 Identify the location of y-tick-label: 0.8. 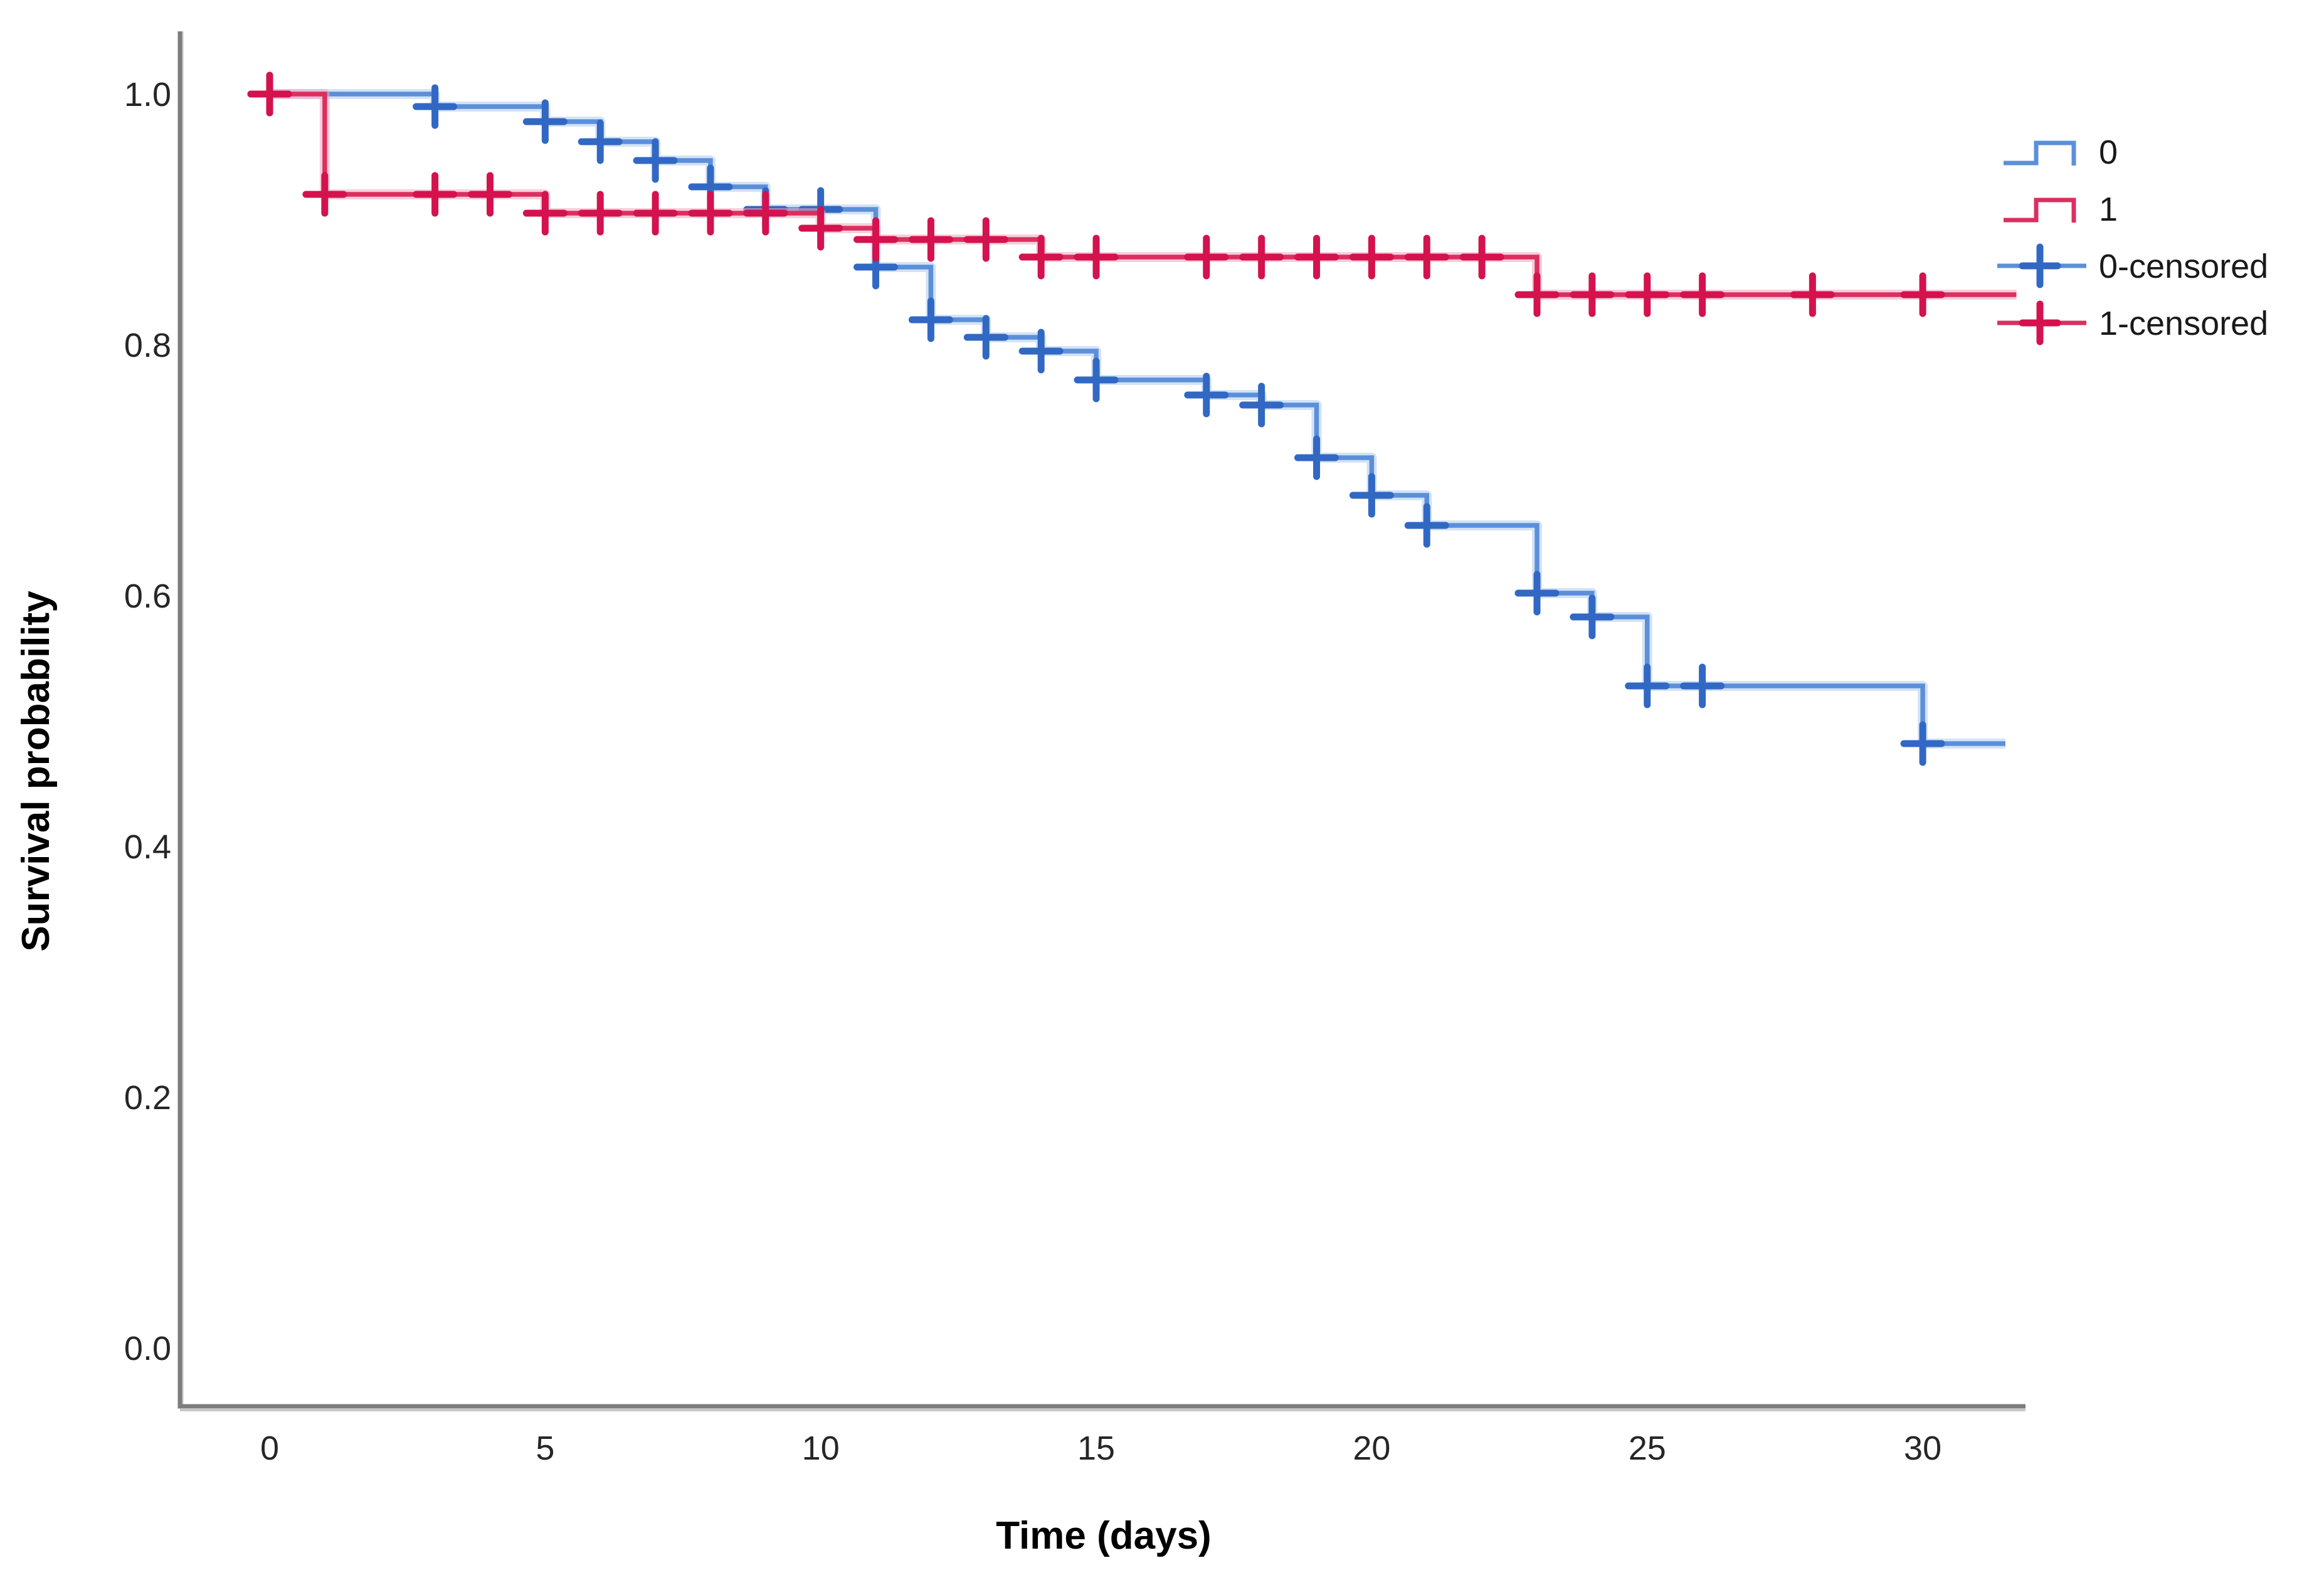
(147, 345).